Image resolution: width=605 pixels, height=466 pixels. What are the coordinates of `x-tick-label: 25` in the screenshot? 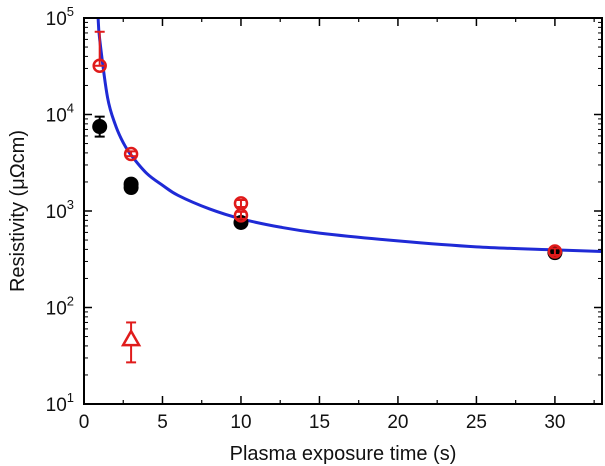 It's located at (476, 422).